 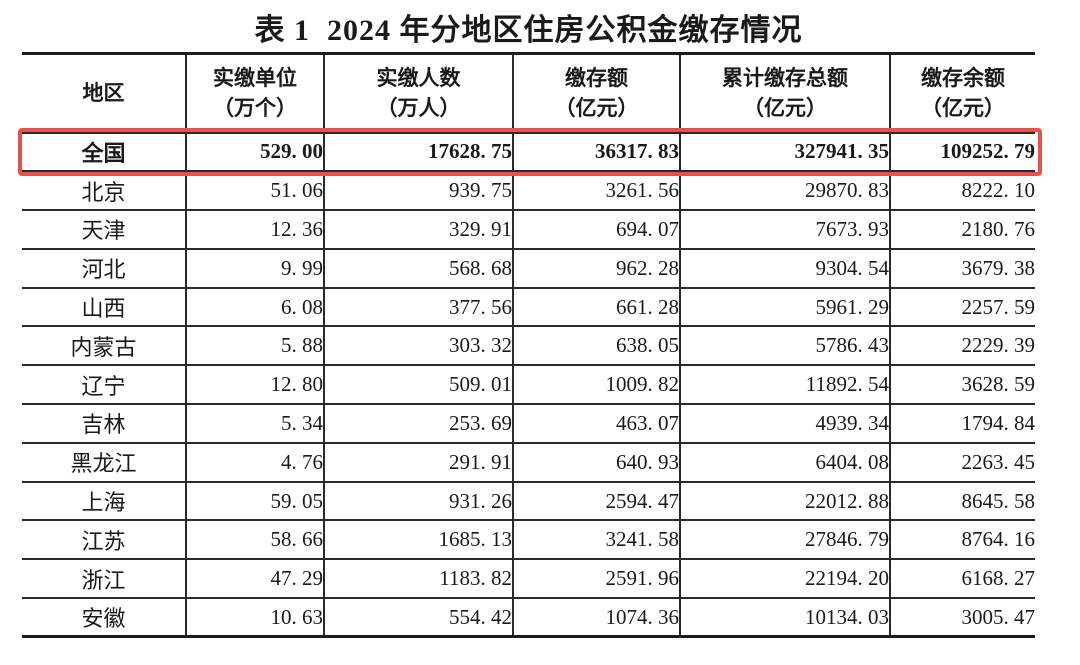 What do you see at coordinates (418, 578) in the screenshot?
I see `value-cell: 1183. 82` at bounding box center [418, 578].